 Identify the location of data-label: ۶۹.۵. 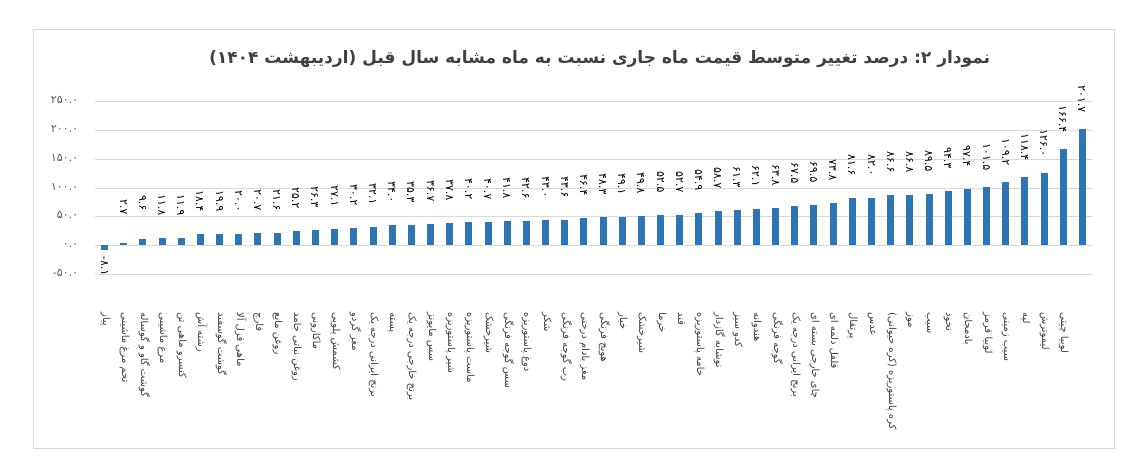
(813, 172).